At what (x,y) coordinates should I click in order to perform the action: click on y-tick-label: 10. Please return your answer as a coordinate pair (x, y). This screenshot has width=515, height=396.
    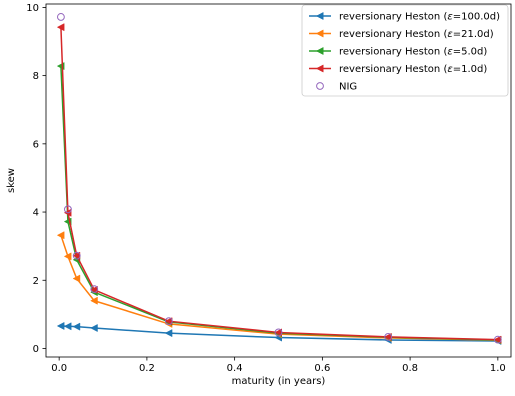
    Looking at the image, I should click on (32, 8).